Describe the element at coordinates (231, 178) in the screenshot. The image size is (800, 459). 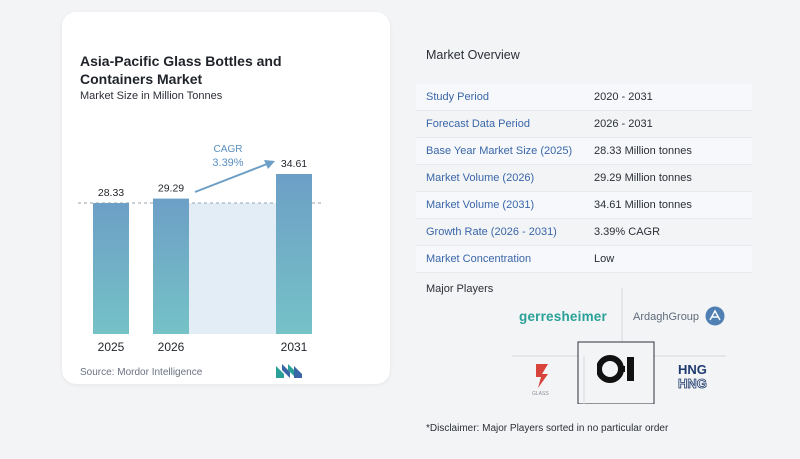
I see `cagr-arrow` at that location.